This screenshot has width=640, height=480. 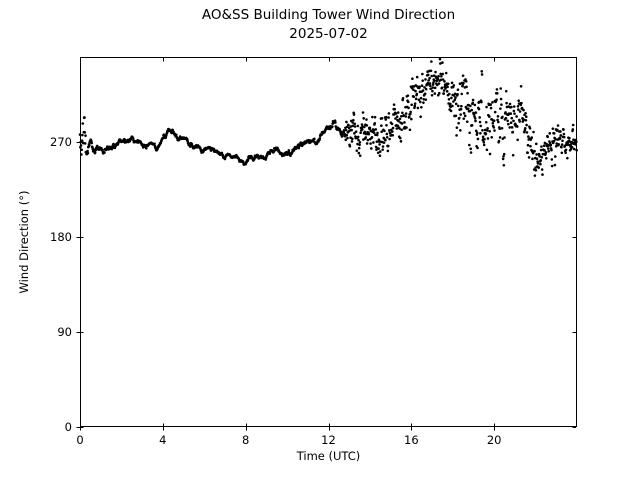 What do you see at coordinates (64, 331) in the screenshot?
I see `y-tick-label: 90` at bounding box center [64, 331].